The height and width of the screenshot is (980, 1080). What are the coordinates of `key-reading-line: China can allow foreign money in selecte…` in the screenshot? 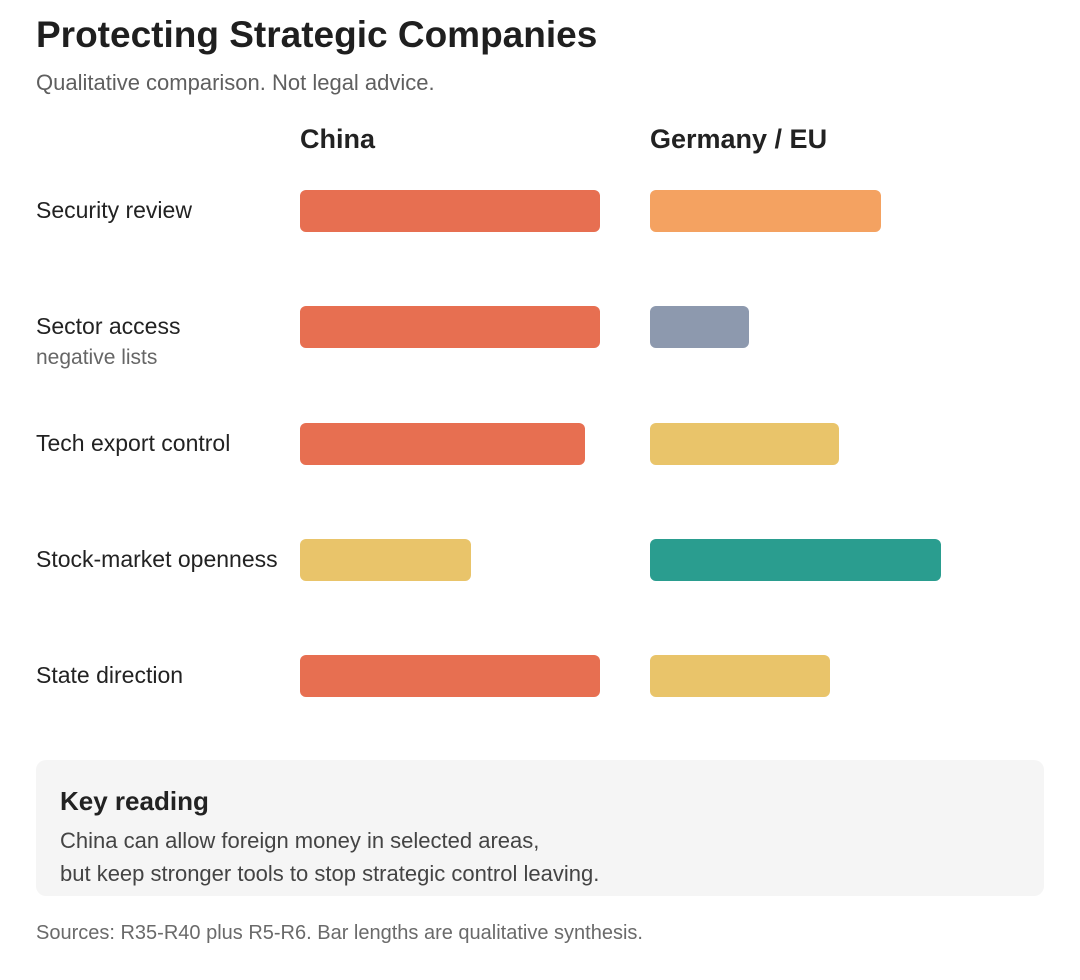 It's located at (300, 840).